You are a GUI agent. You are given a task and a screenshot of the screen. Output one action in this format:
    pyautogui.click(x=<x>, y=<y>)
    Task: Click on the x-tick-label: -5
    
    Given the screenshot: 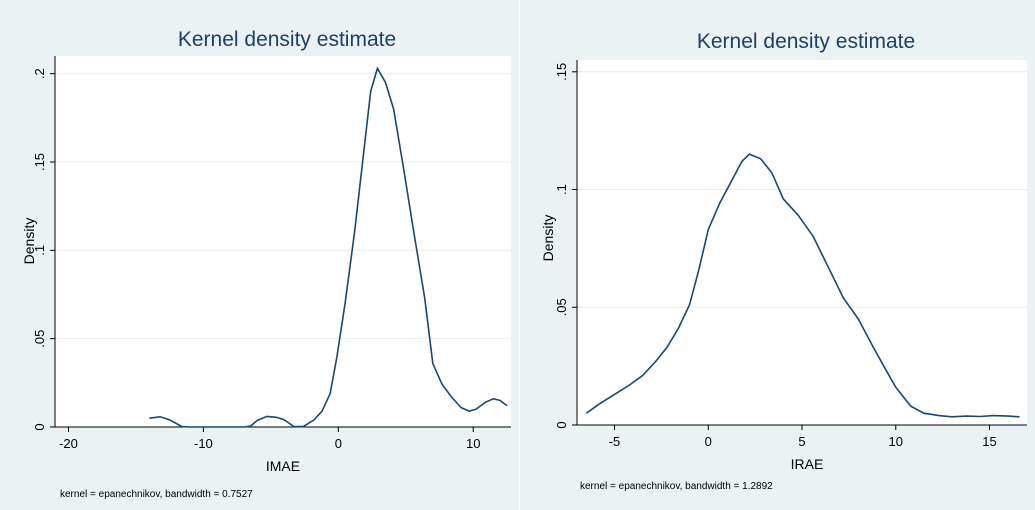 What is the action you would take?
    pyautogui.click(x=615, y=441)
    